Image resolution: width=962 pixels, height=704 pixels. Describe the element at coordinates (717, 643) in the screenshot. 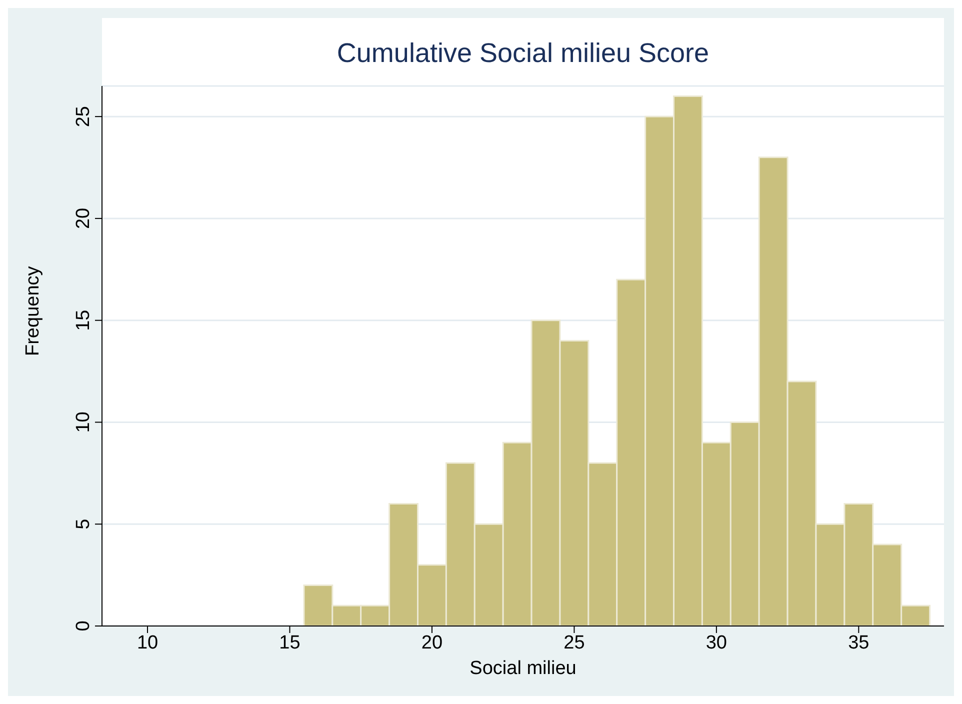

I see `x-tick-label: 30` at that location.